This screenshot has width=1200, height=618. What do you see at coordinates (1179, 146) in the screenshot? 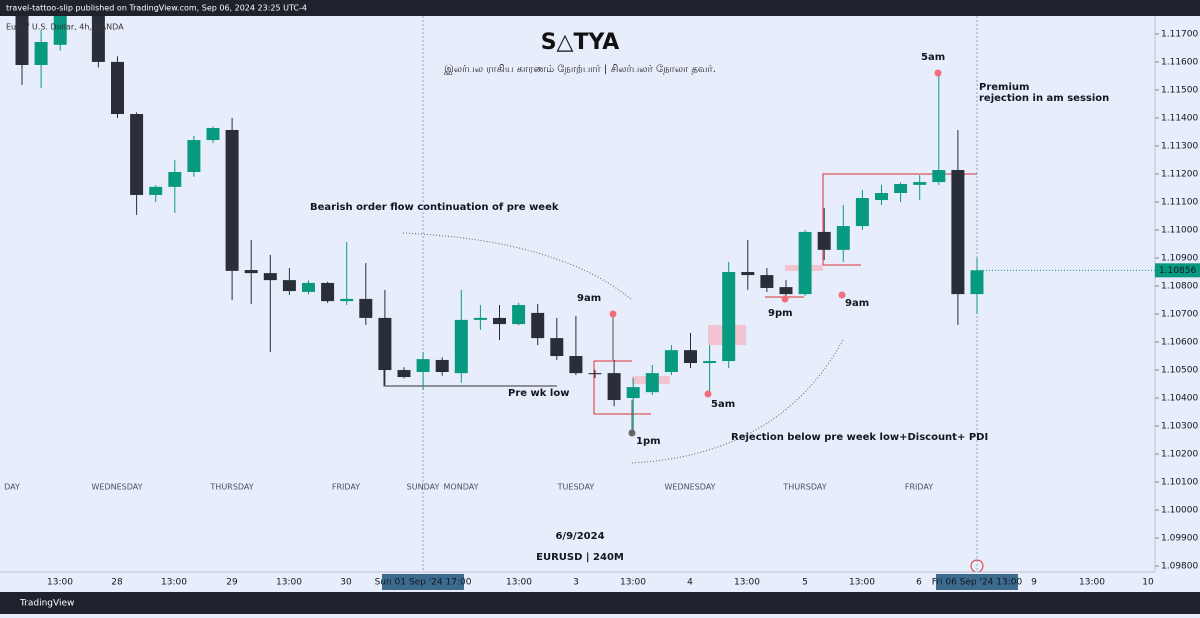
I see `y-tick-label: 1.11300` at bounding box center [1179, 146].